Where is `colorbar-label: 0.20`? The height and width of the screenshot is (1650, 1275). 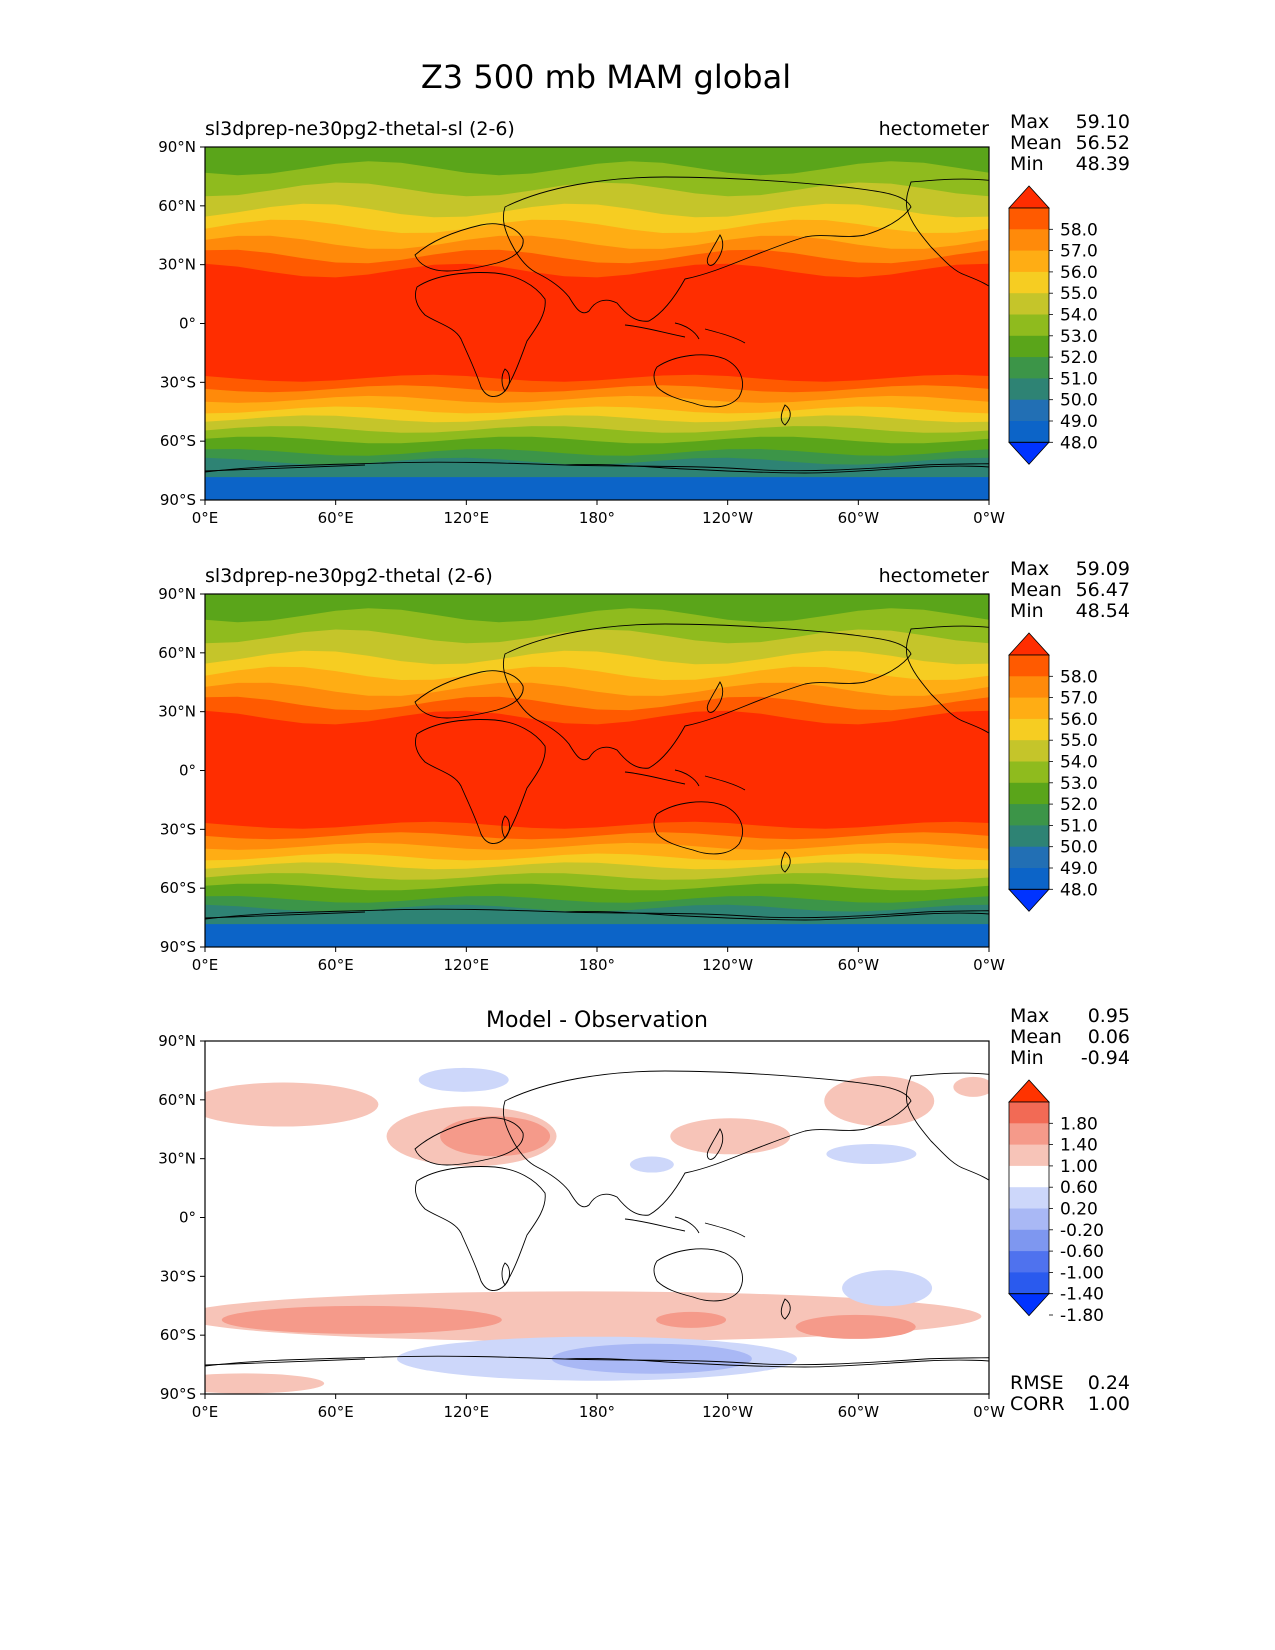 colorbar-label: 0.20 is located at coordinates (1079, 1210).